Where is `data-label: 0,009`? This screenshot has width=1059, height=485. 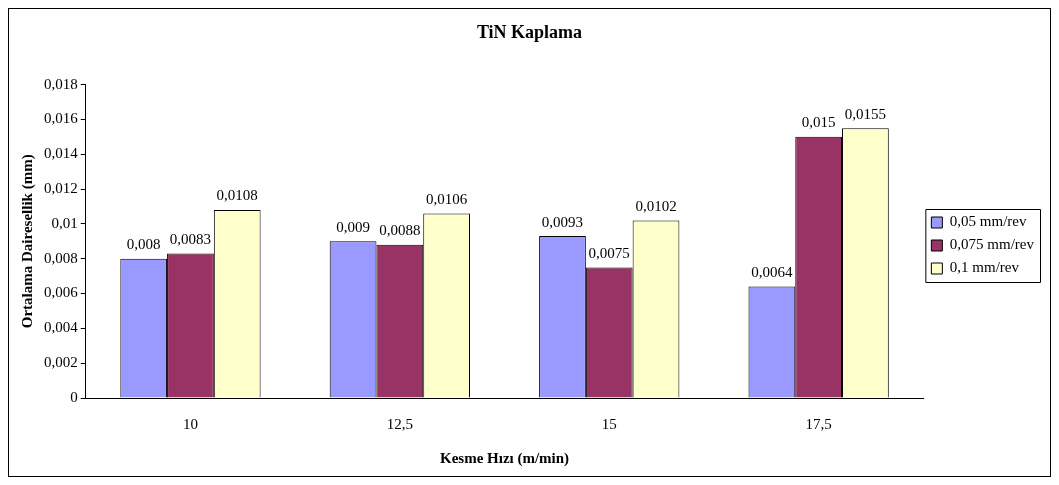
data-label: 0,009 is located at coordinates (353, 226).